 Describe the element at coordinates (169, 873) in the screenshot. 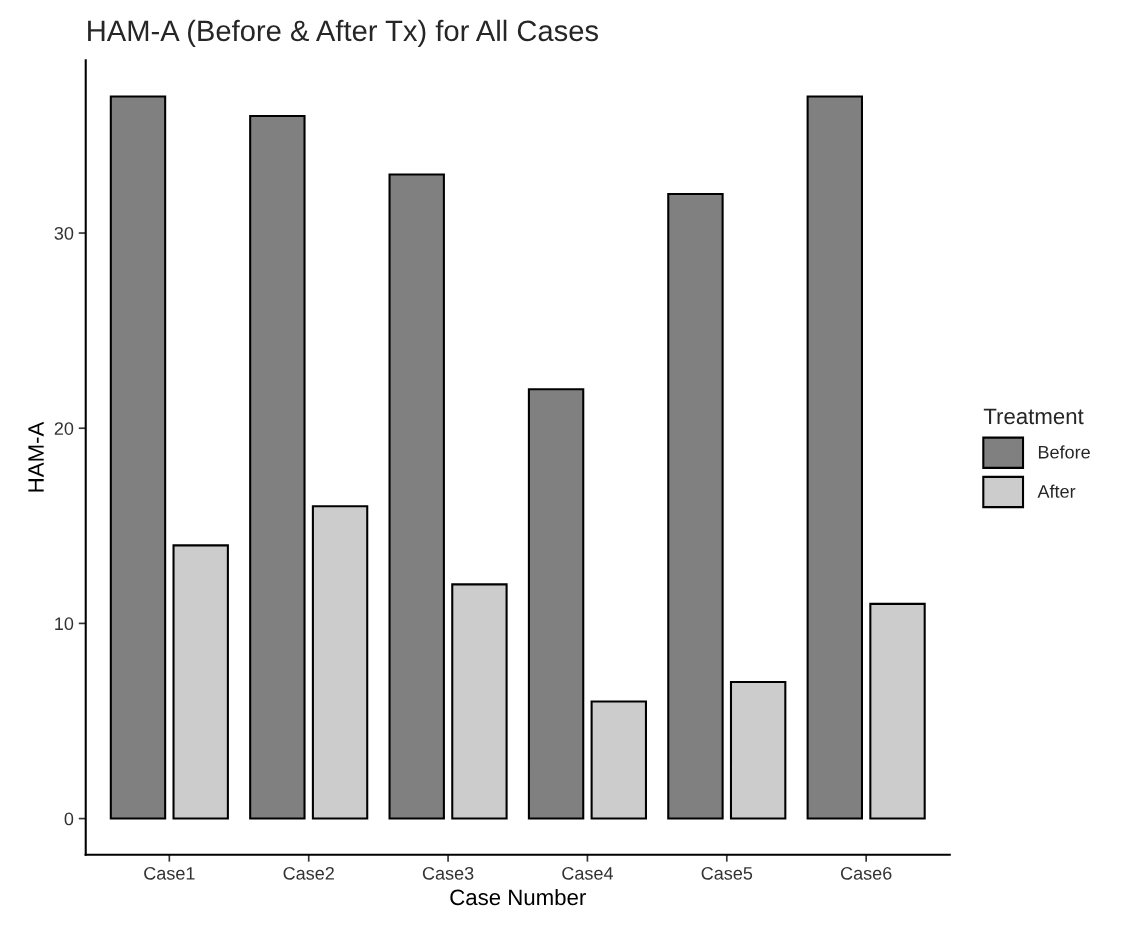

I see `x-tick-label: Case1` at that location.